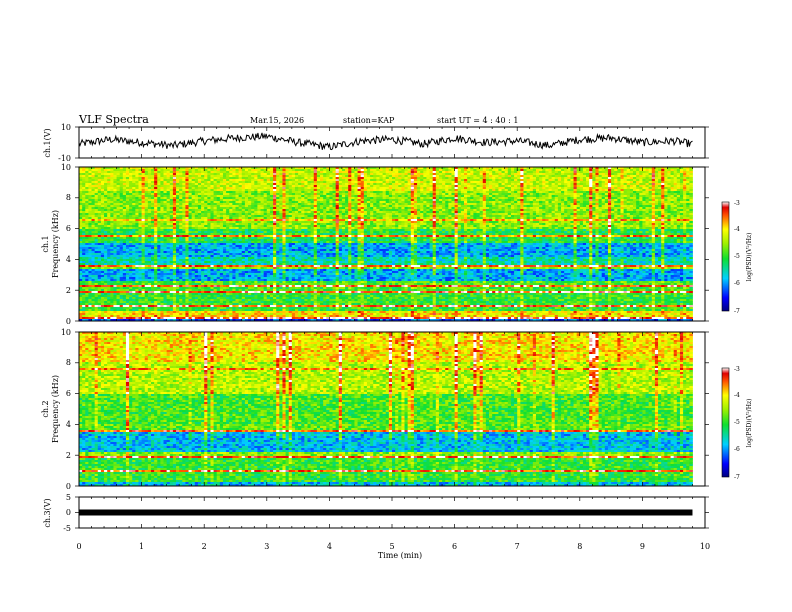 This screenshot has width=792, height=612. I want to click on ch1-waveform-frame, so click(392, 142).